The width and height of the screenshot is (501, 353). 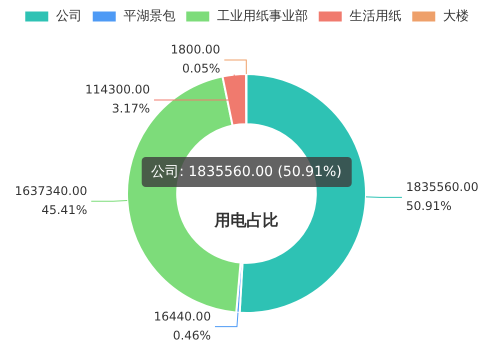 What do you see at coordinates (51, 200) in the screenshot?
I see `data-label: 1637340.00 45.41%` at bounding box center [51, 200].